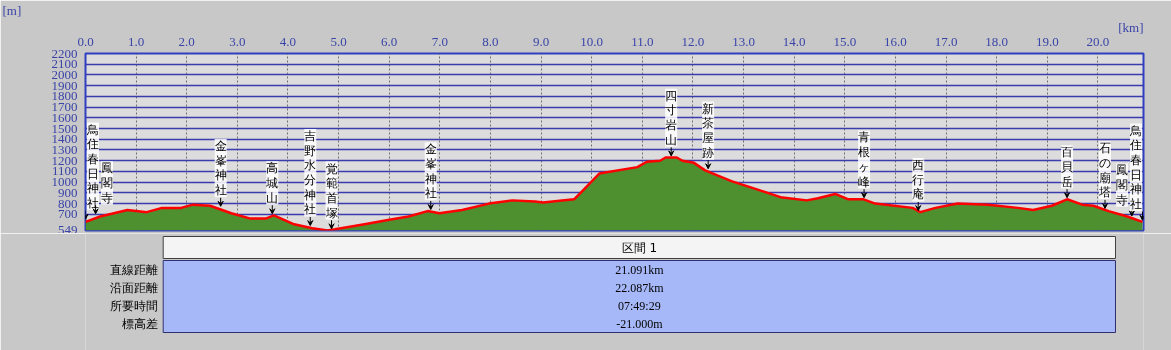 Image resolution: width=1171 pixels, height=350 pixels. What do you see at coordinates (237, 41) in the screenshot?
I see `x-tick-label: 3.0` at bounding box center [237, 41].